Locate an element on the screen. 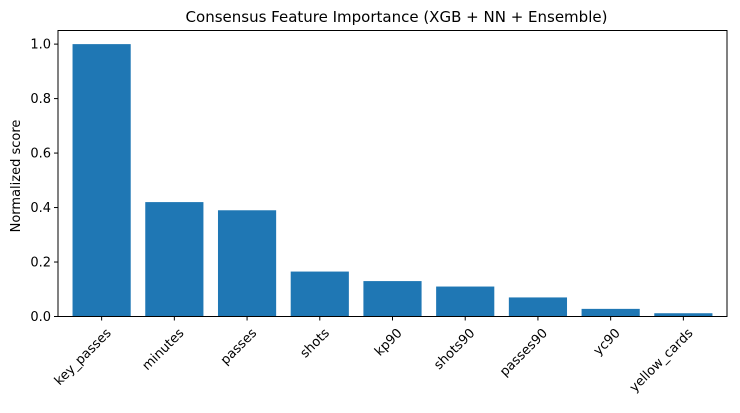  x-tick-label: yc90 is located at coordinates (607, 342).